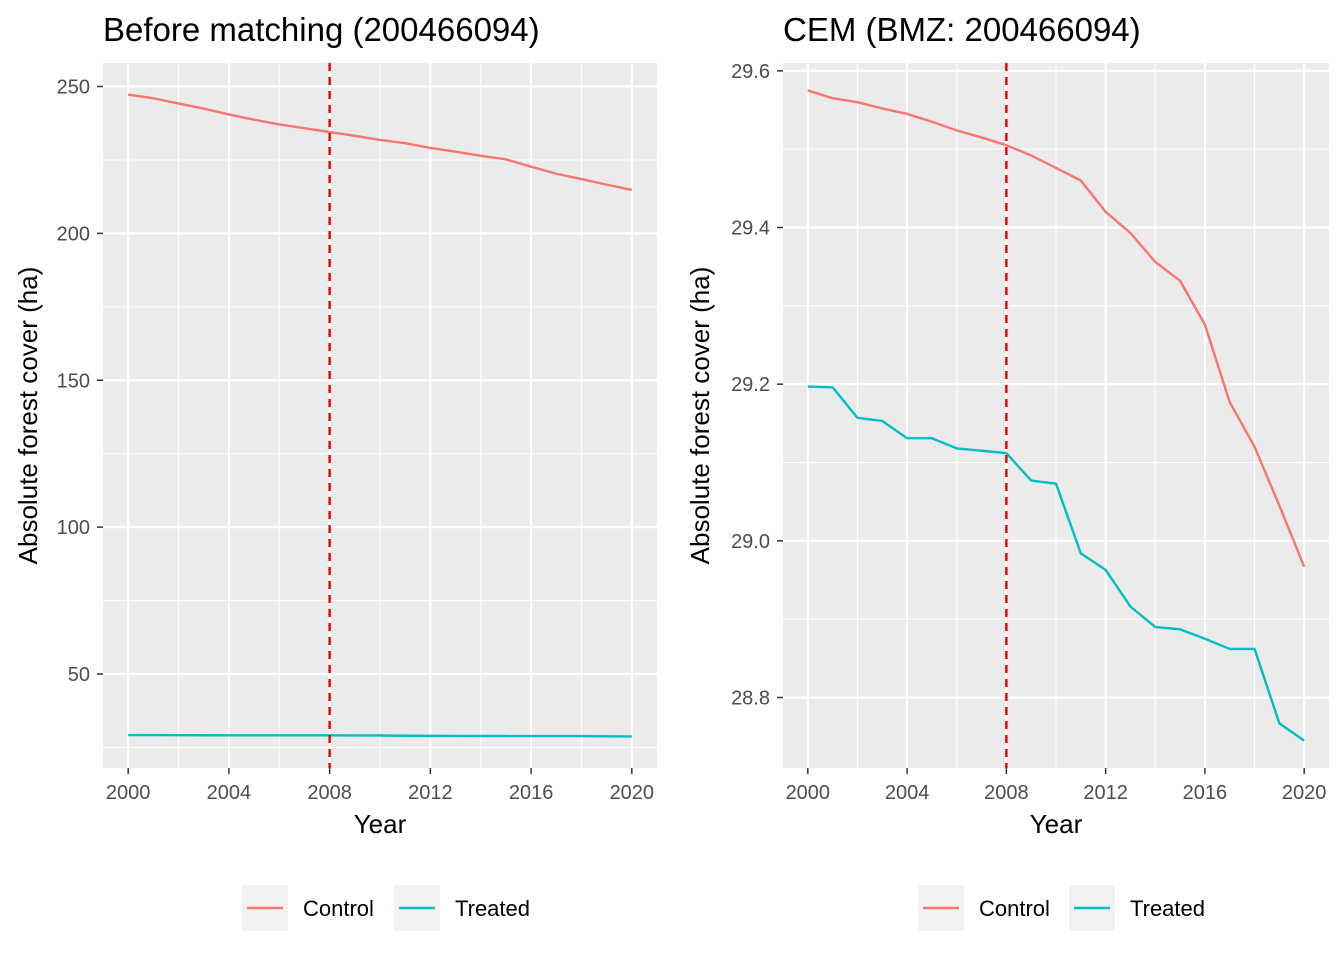 The image size is (1344, 960). Describe the element at coordinates (73, 381) in the screenshot. I see `y-tick-label: 150` at that location.